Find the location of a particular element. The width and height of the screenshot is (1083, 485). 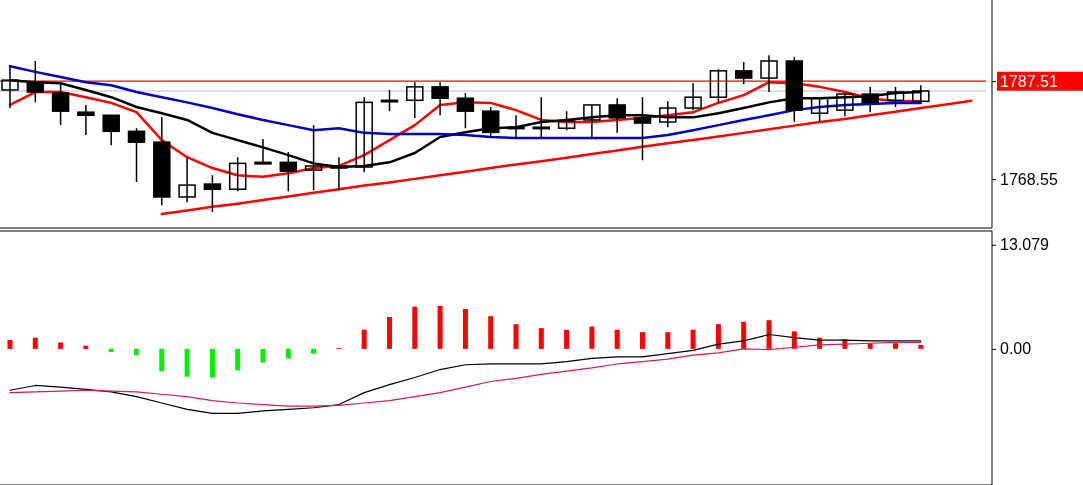

y-tick-label: 1768.55 is located at coordinates (1029, 179).